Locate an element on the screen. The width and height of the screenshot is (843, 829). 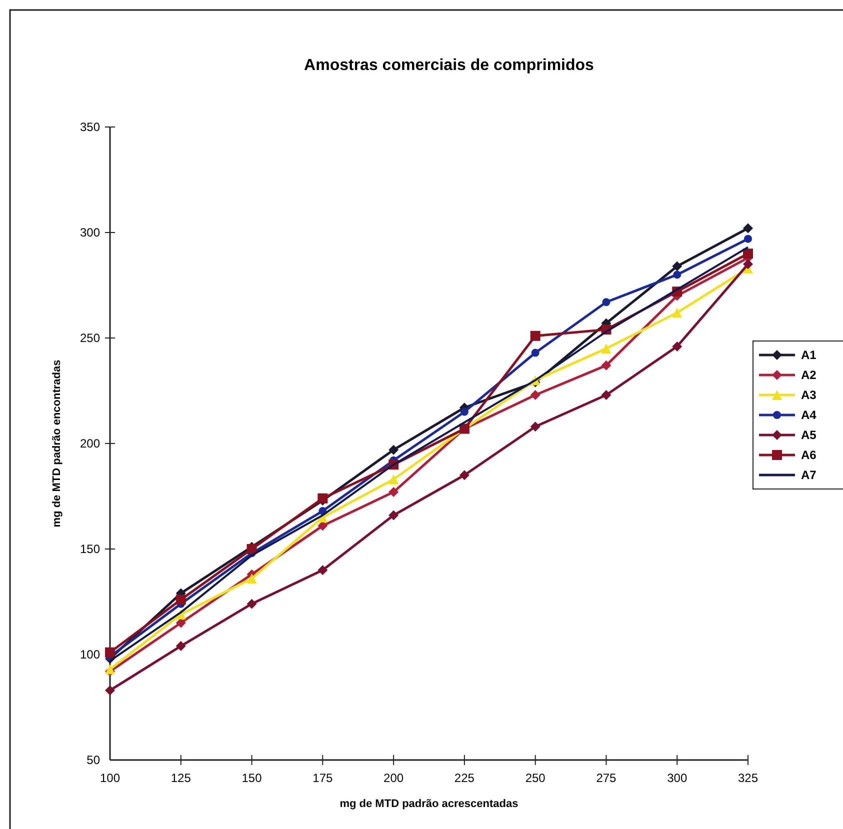
y-tick-label: 100 is located at coordinates (90, 655).